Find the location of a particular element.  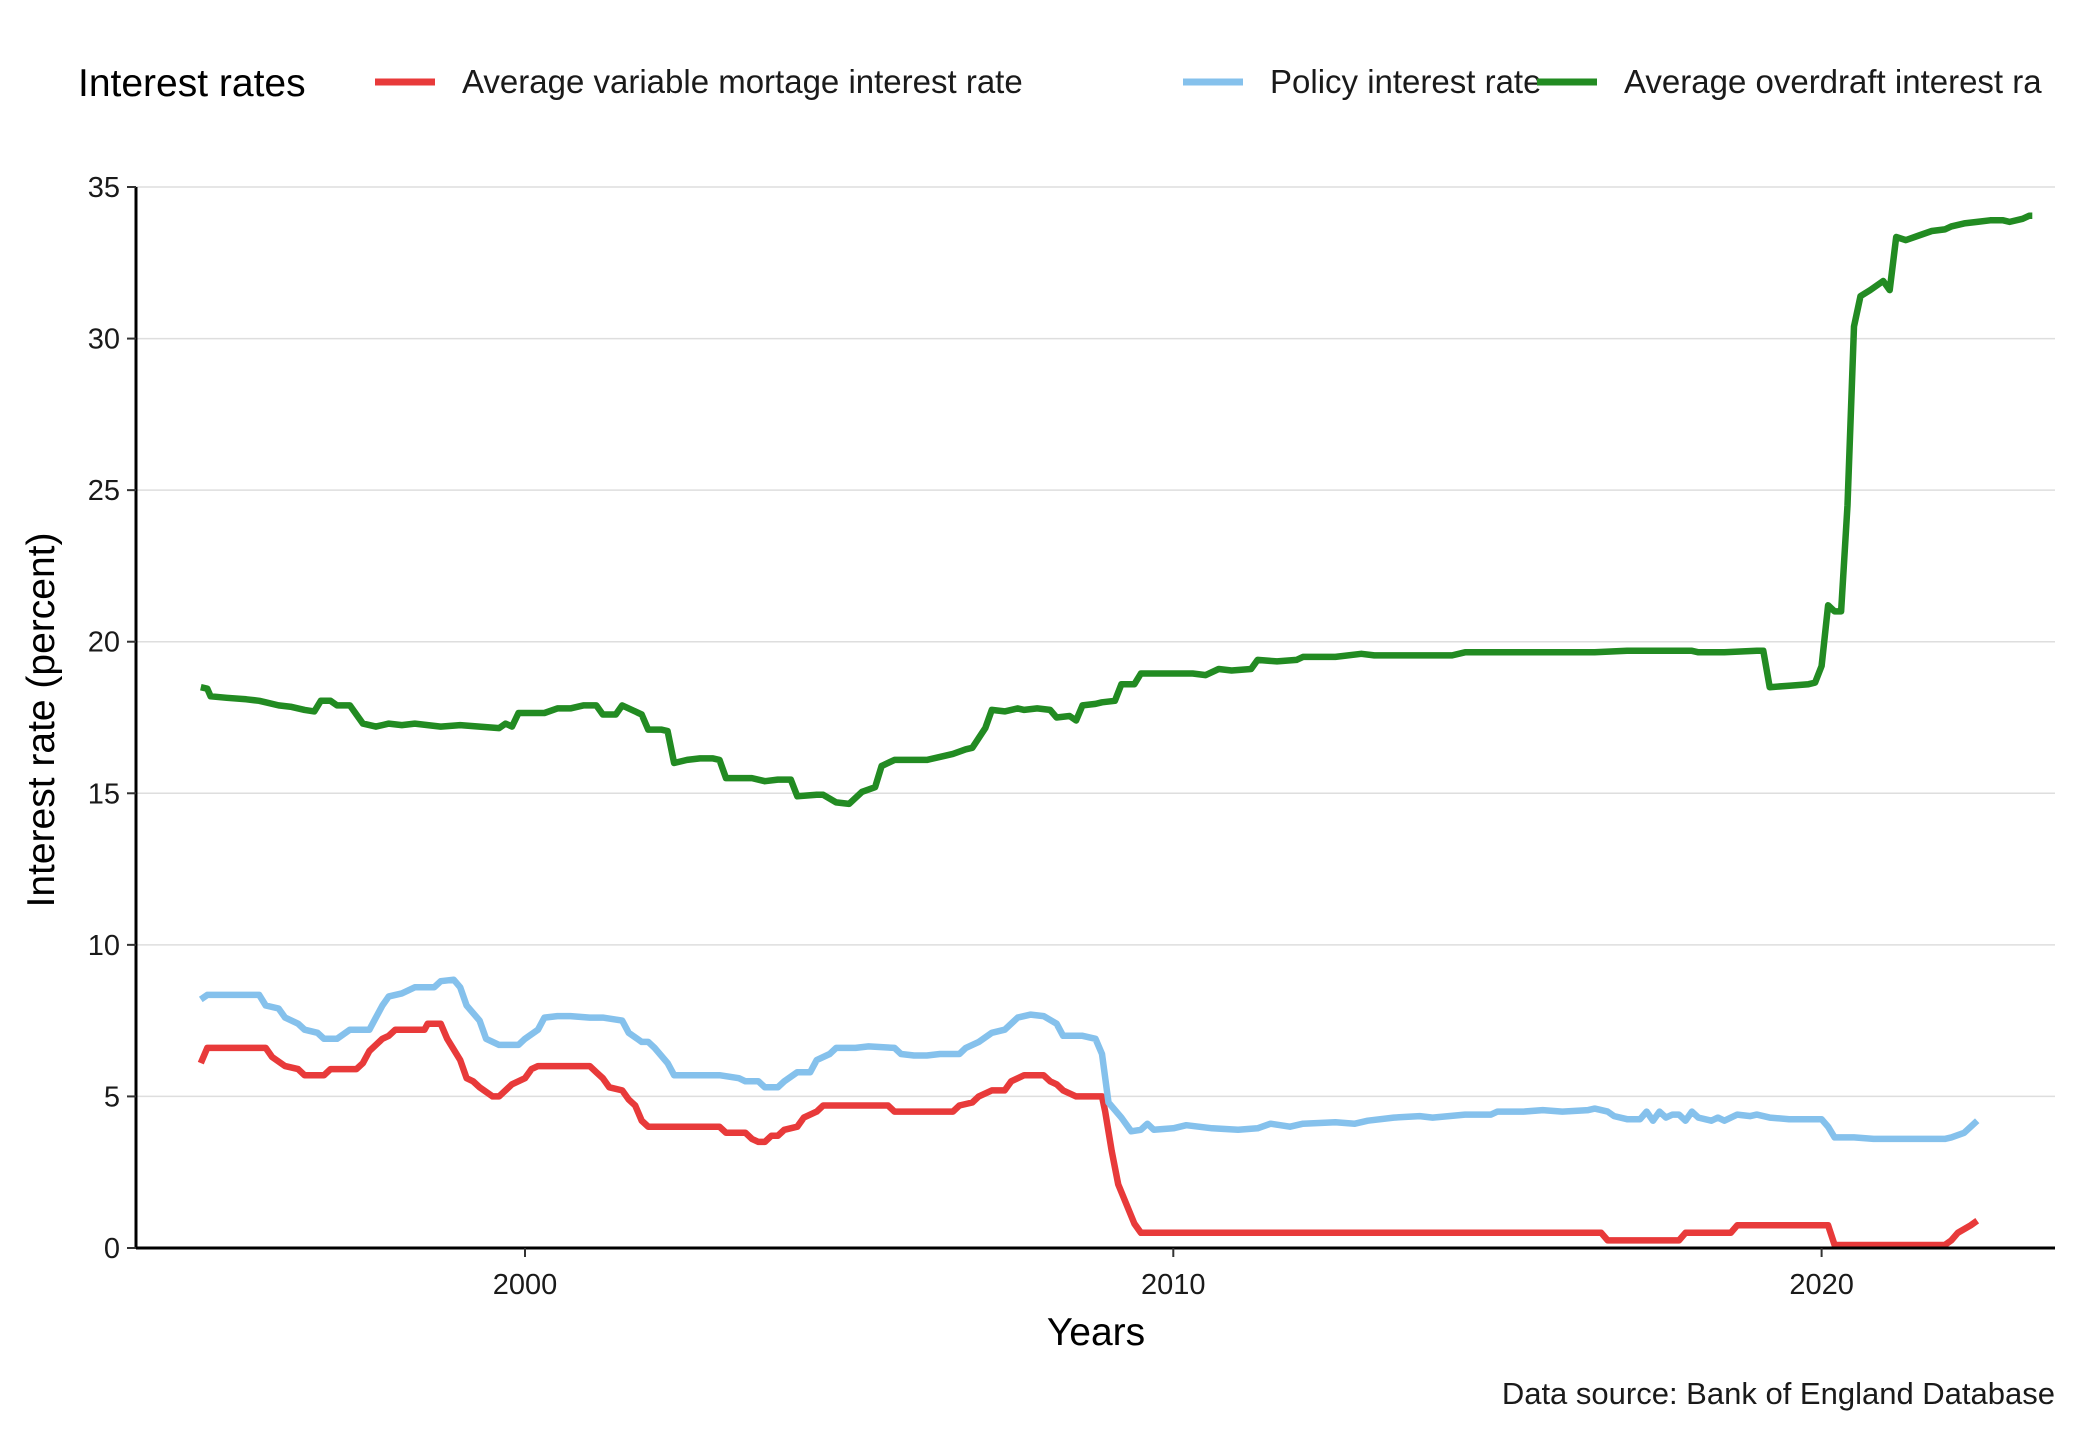

y-tick-label: 30 is located at coordinates (104, 340).